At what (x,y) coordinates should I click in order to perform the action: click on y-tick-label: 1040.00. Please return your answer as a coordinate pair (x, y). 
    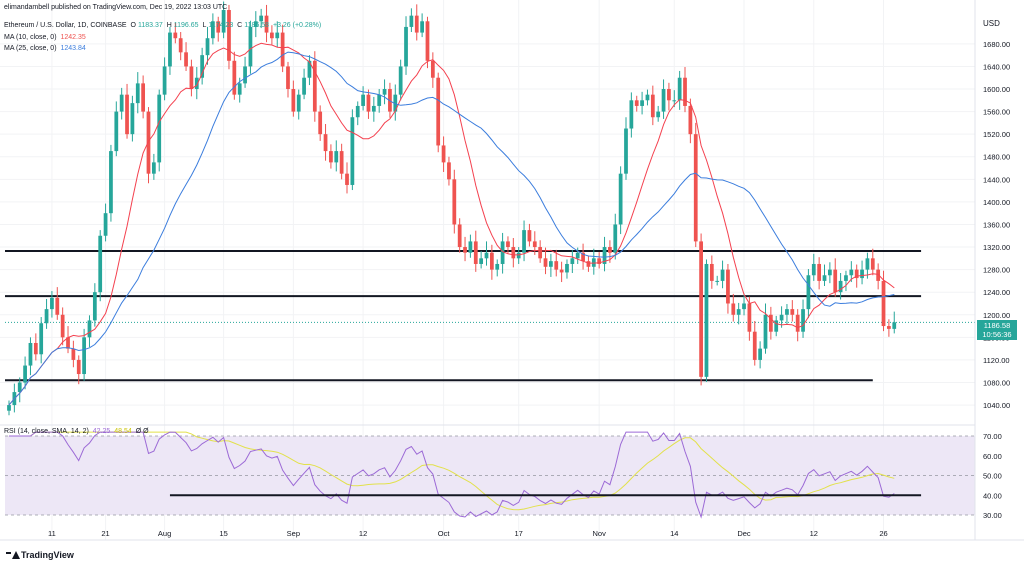
    Looking at the image, I should click on (996, 405).